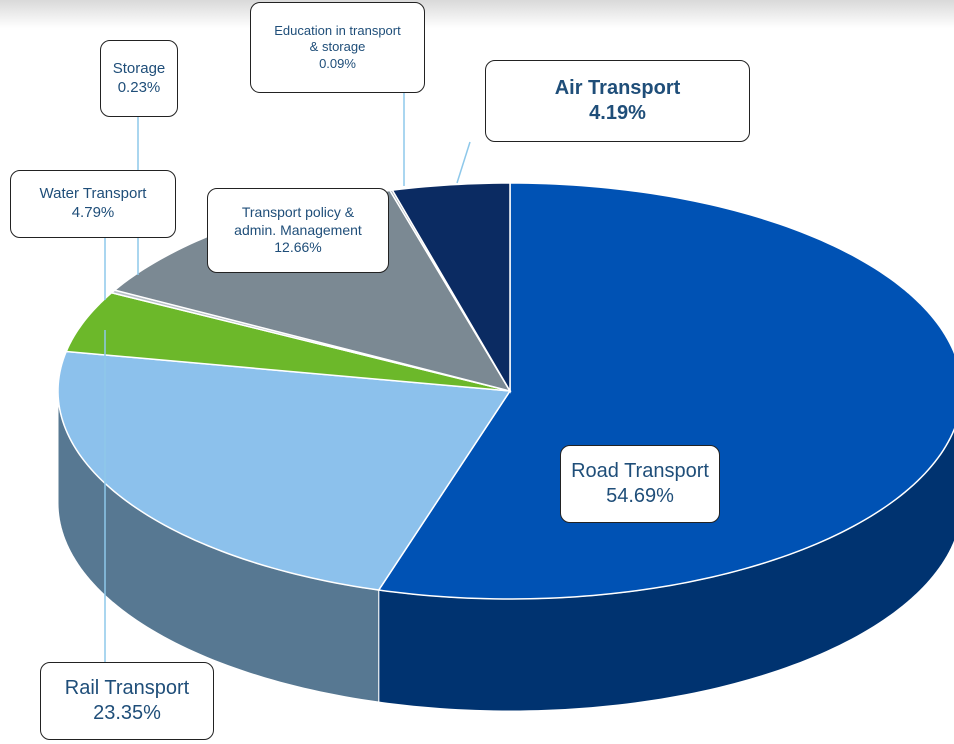 Image resolution: width=954 pixels, height=744 pixels. I want to click on data-label: Storage 0.23%, so click(139, 78).